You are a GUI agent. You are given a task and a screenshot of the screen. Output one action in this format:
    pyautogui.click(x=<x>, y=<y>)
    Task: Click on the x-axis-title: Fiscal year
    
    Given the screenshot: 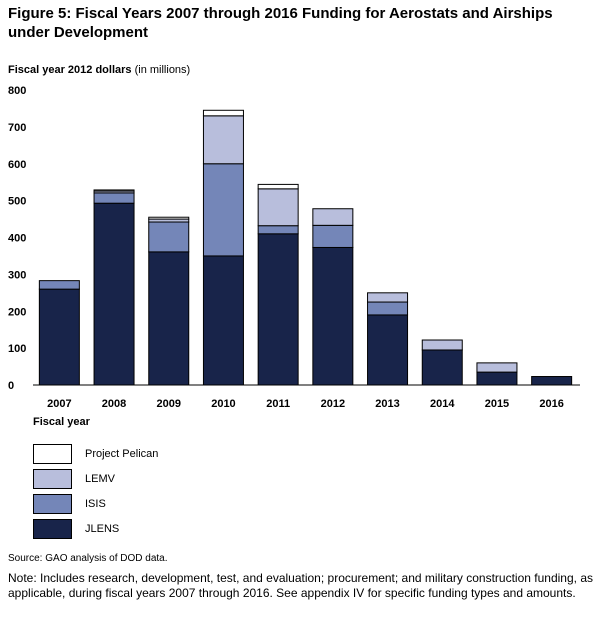 What is the action you would take?
    pyautogui.click(x=61, y=422)
    